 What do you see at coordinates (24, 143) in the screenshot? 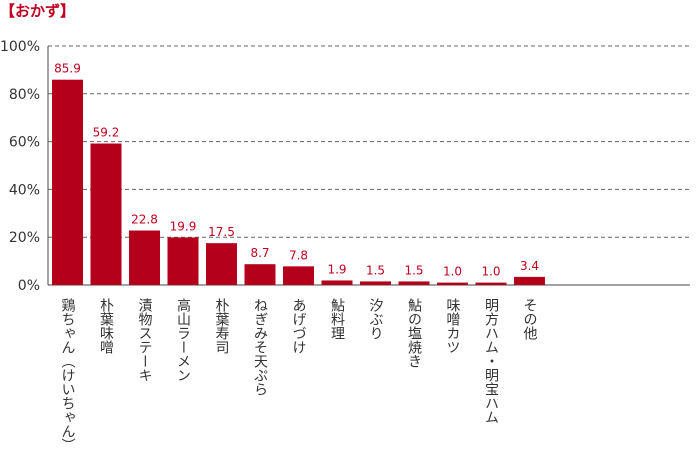
I see `y-tick-label: 60%` at bounding box center [24, 143].